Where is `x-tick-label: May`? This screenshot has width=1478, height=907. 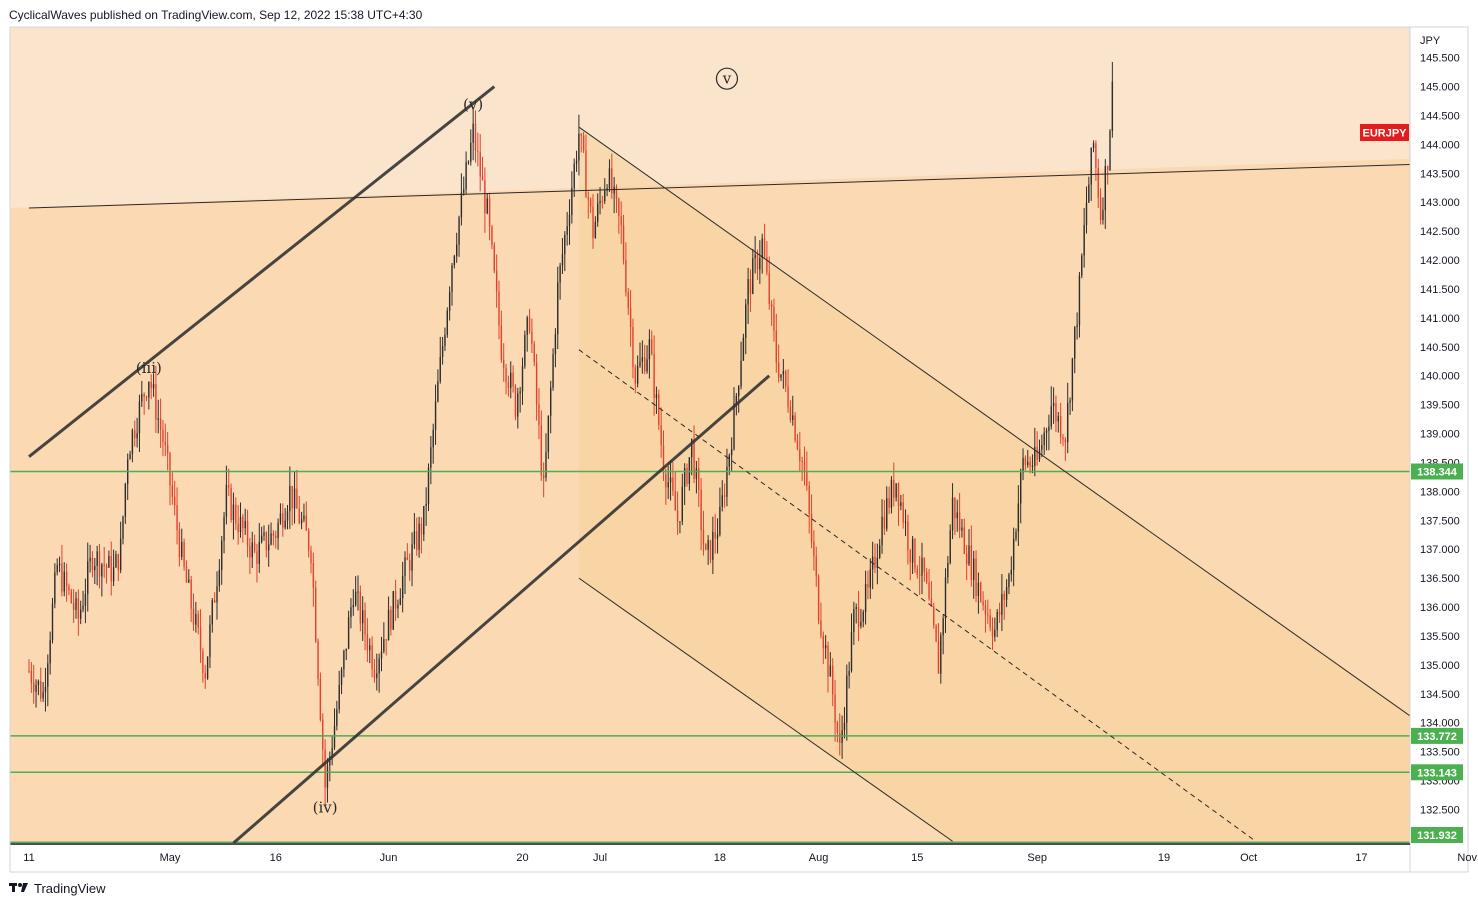
x-tick-label: May is located at coordinates (170, 858).